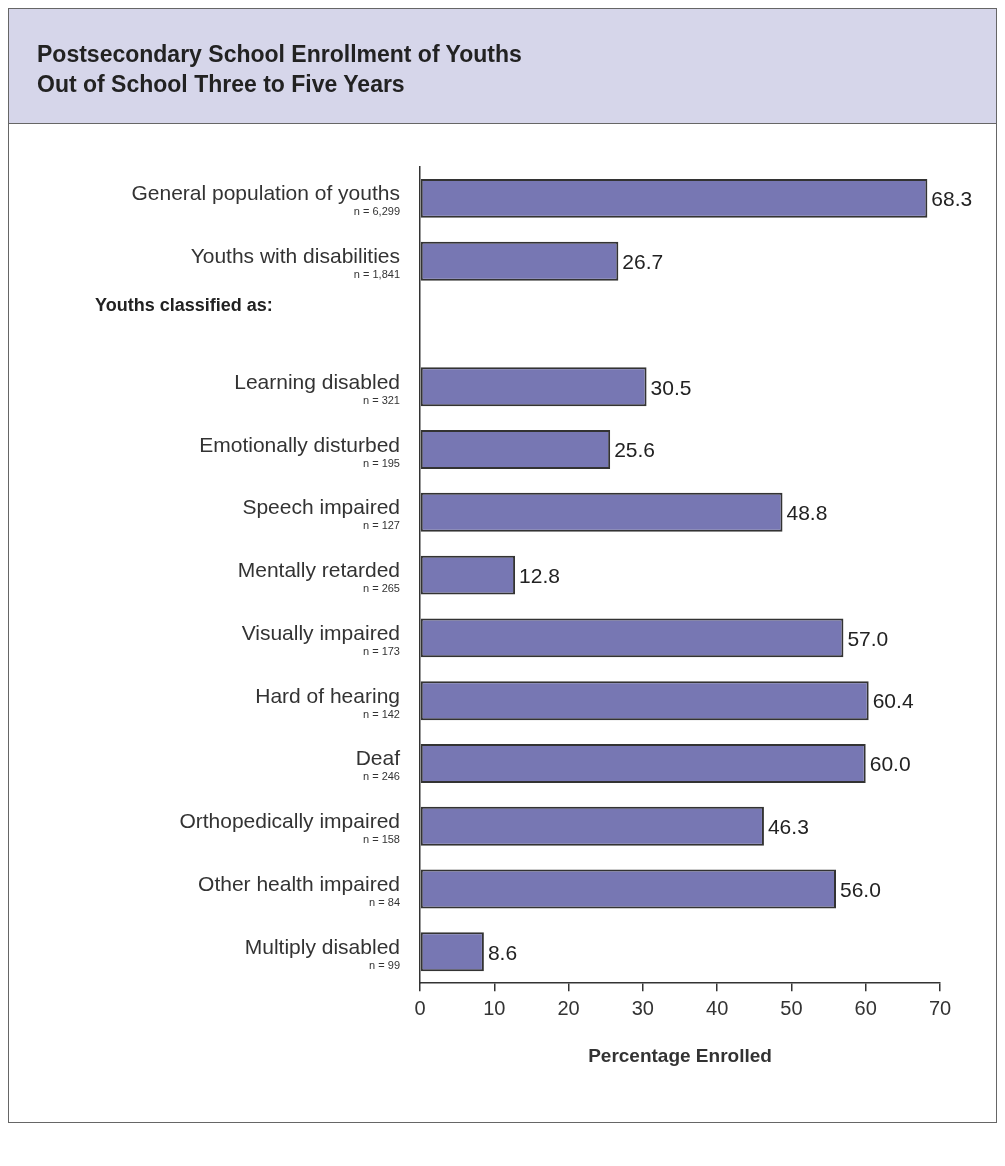 The width and height of the screenshot is (1005, 1166). I want to click on data-label: 8.6, so click(502, 952).